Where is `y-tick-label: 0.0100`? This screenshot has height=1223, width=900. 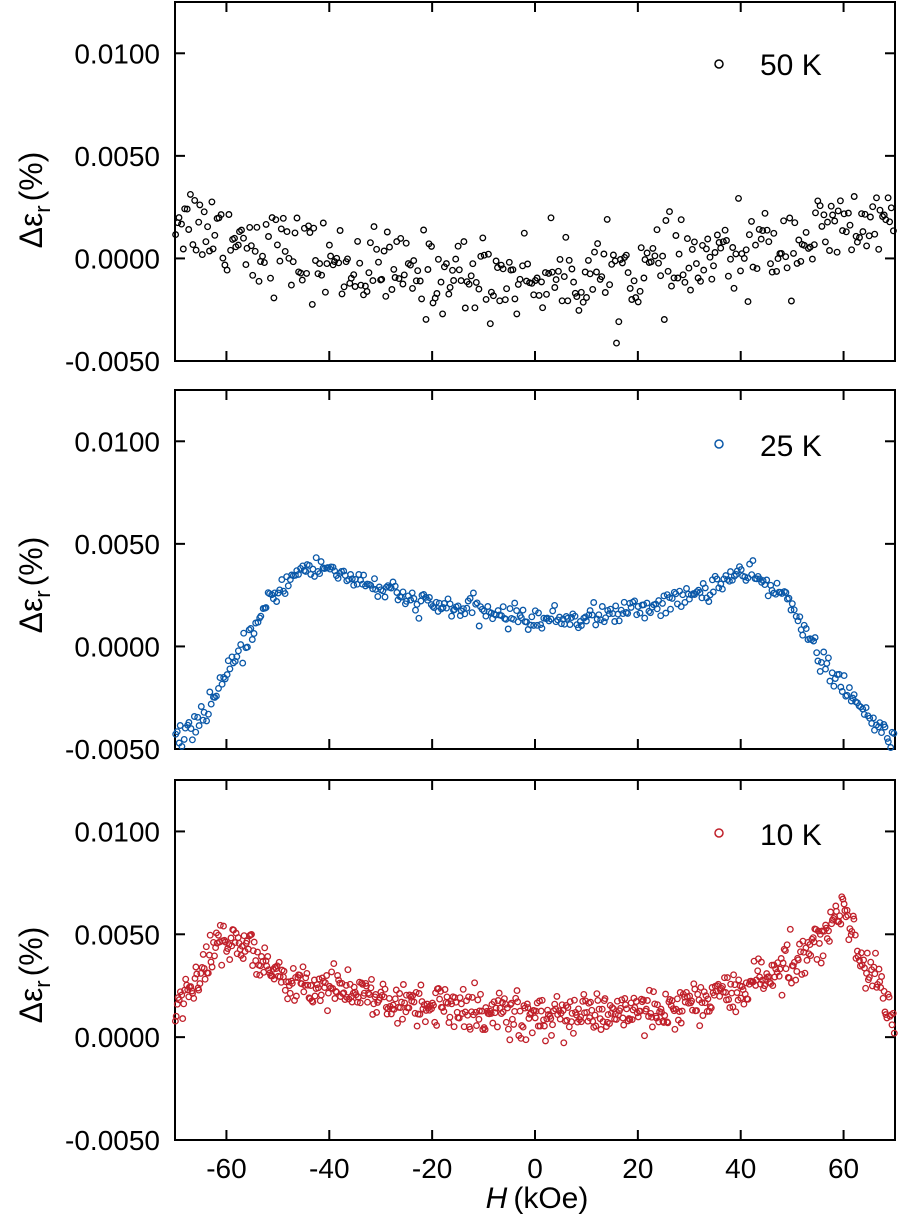
y-tick-label: 0.0100 is located at coordinates (117, 53).